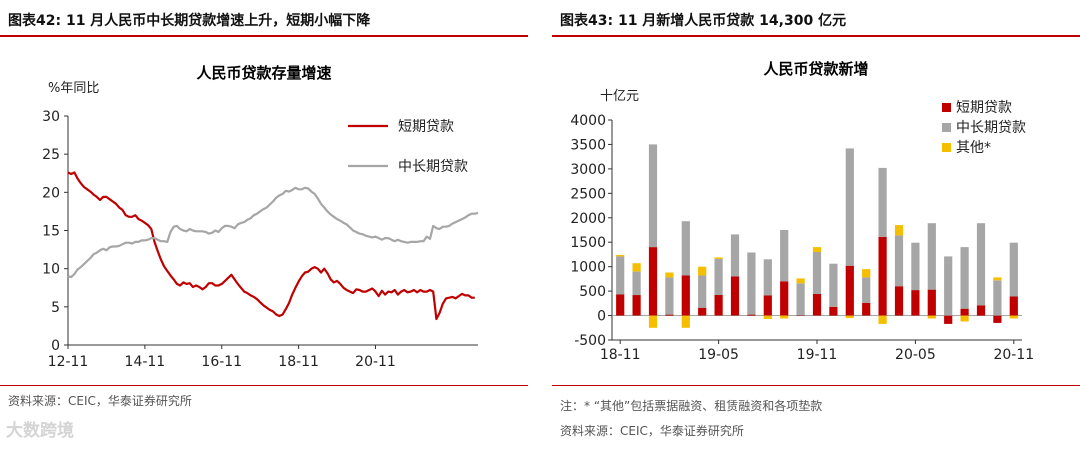 Image resolution: width=1080 pixels, height=449 pixels. I want to click on left-legend-label-1: 短期贷款, so click(426, 127).